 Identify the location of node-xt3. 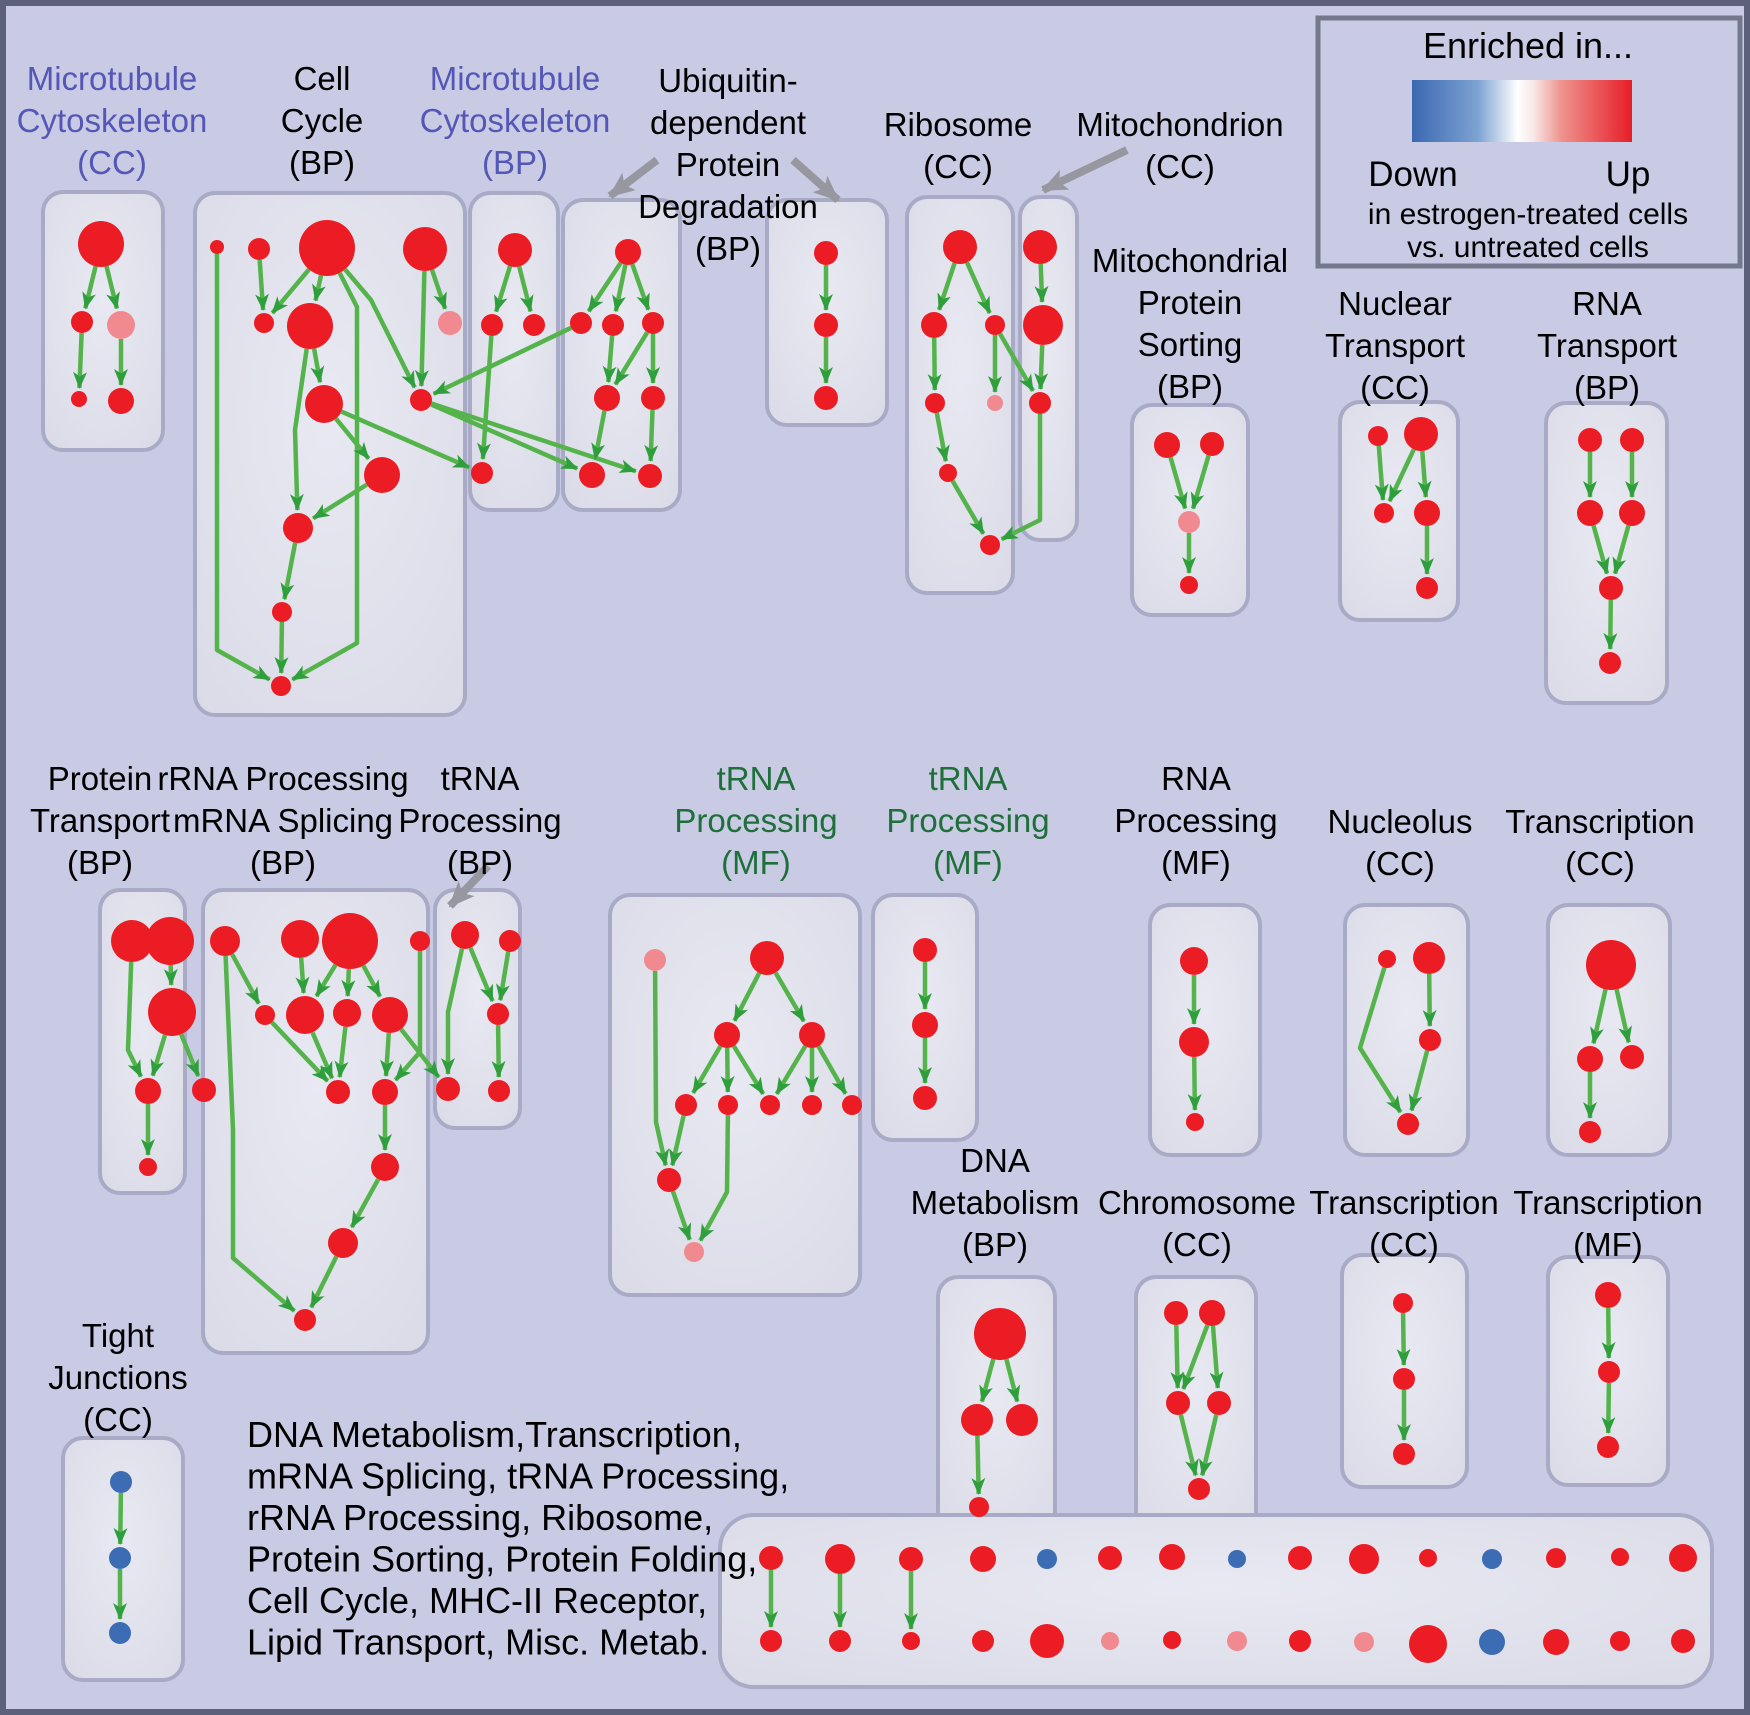
(983, 1559).